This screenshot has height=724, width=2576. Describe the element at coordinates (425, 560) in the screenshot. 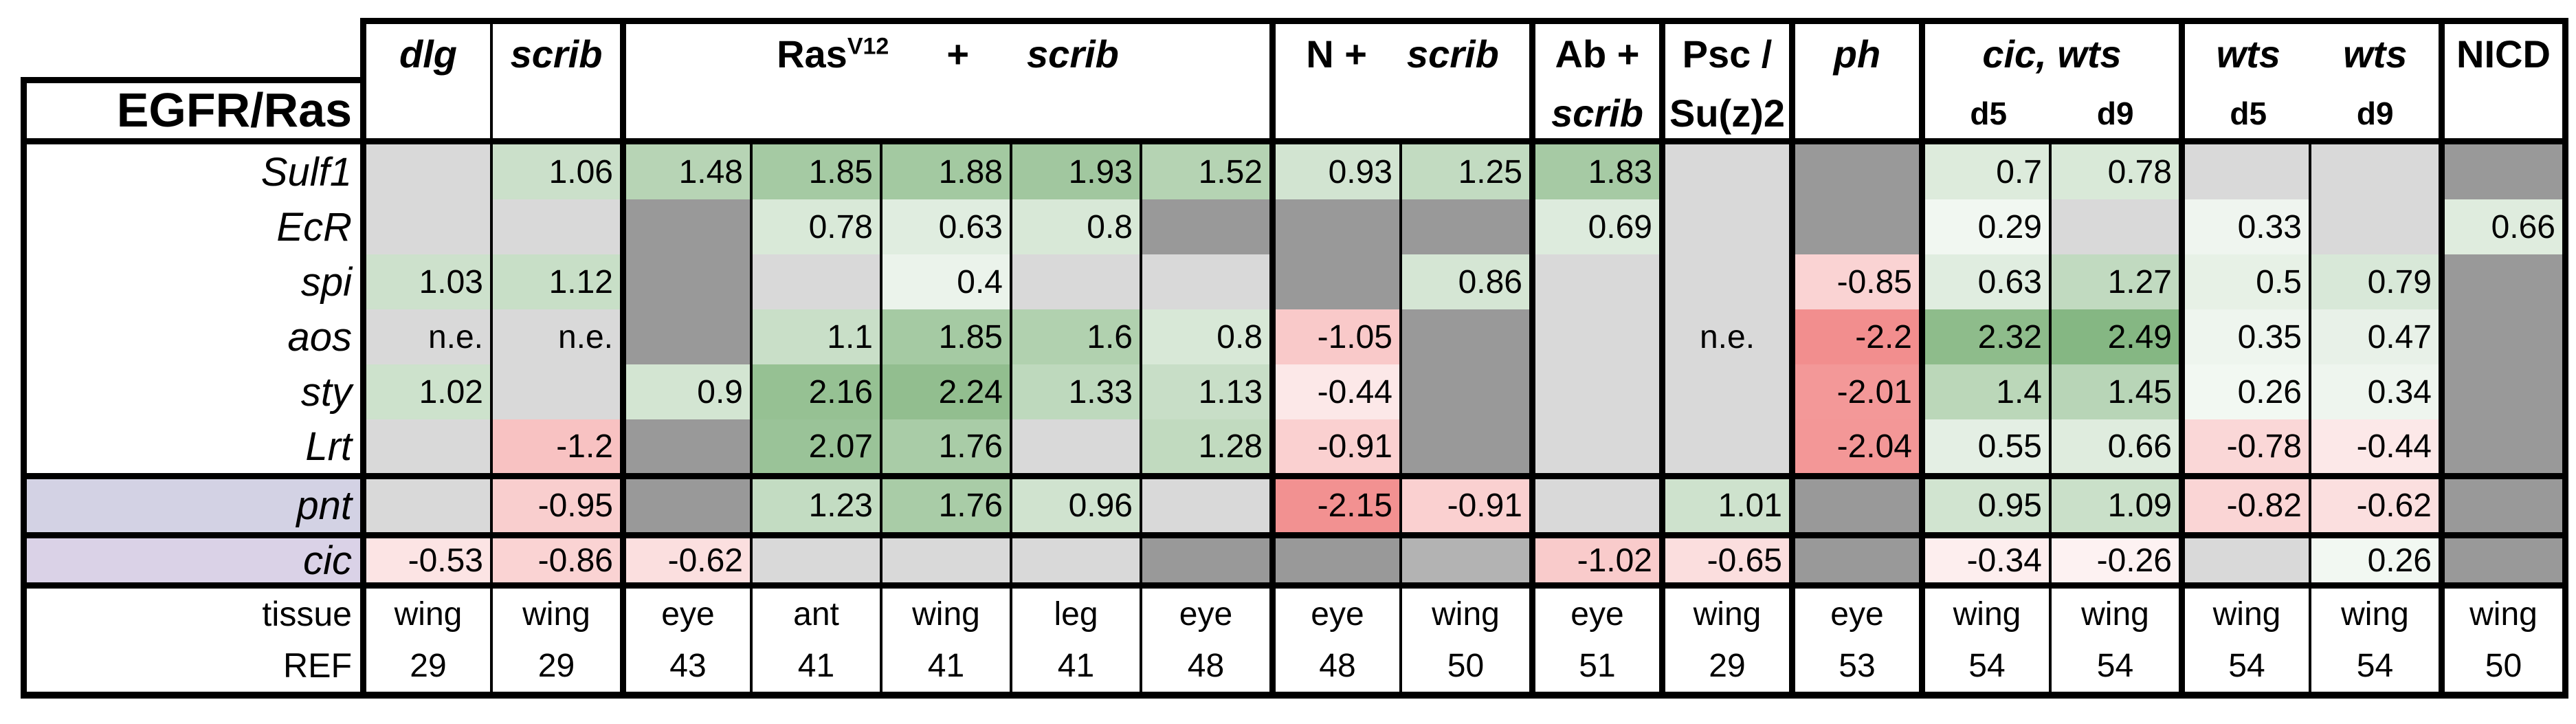

I see `heatmap-cell: -0.53` at that location.